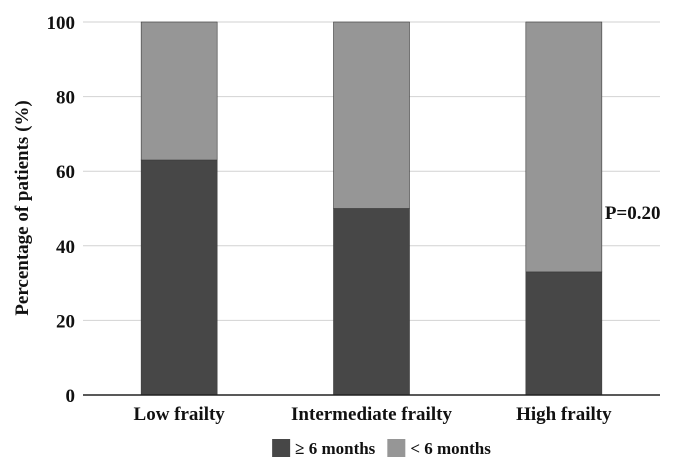 This screenshot has width=678, height=466. I want to click on annotations: P=0.20, so click(633, 213).